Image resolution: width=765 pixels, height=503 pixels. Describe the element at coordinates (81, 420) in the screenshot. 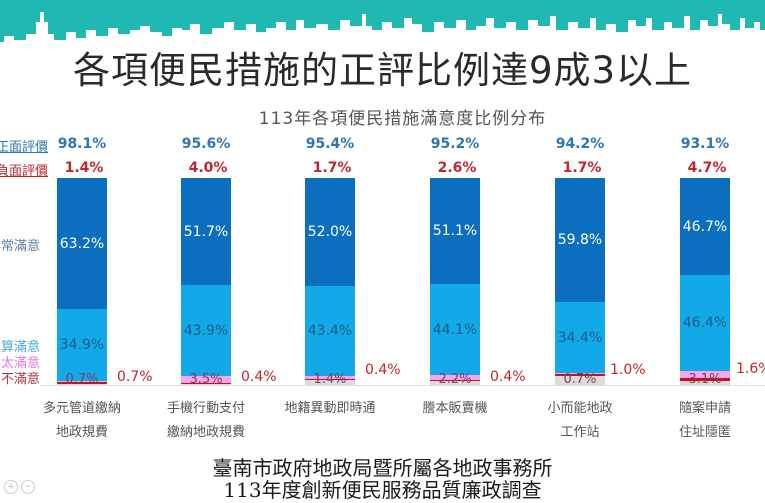

I see `category-label: 多元管道繳納 地政規費` at that location.